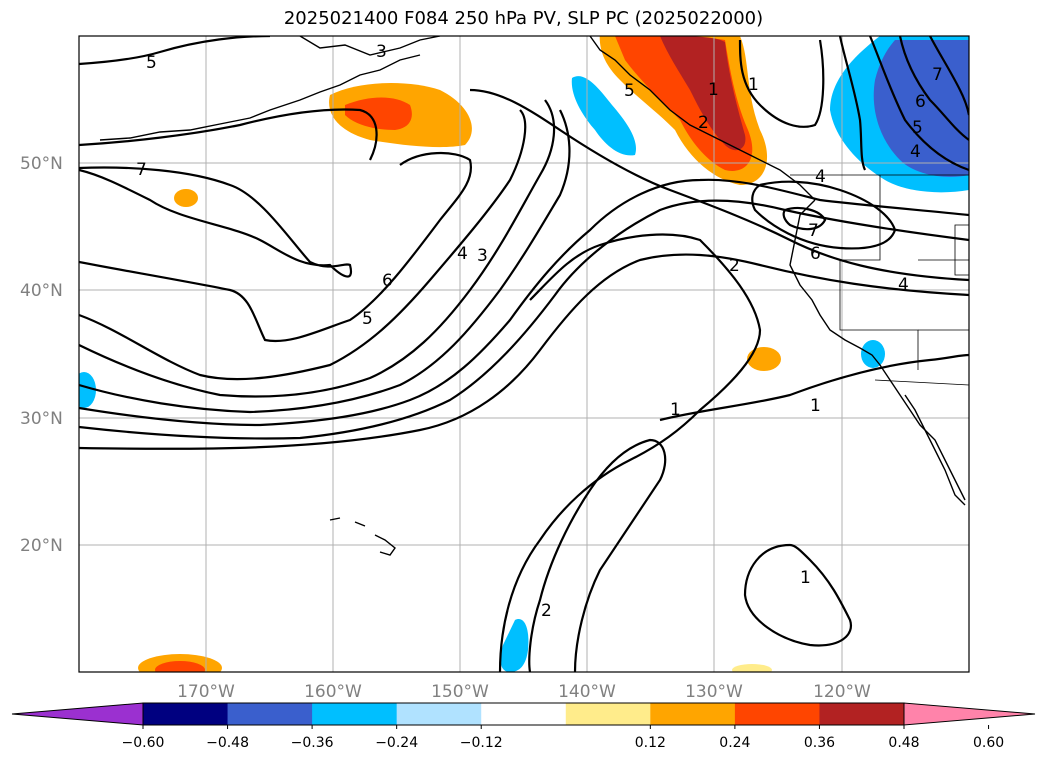  What do you see at coordinates (988, 743) in the screenshot?
I see `colorbar-tick-label: 0.60` at bounding box center [988, 743].